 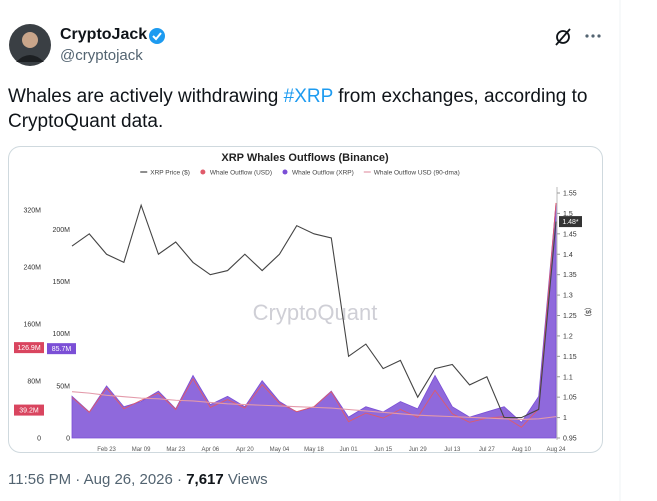 What do you see at coordinates (245, 450) in the screenshot?
I see `x-tick-label: Apr 20` at bounding box center [245, 450].